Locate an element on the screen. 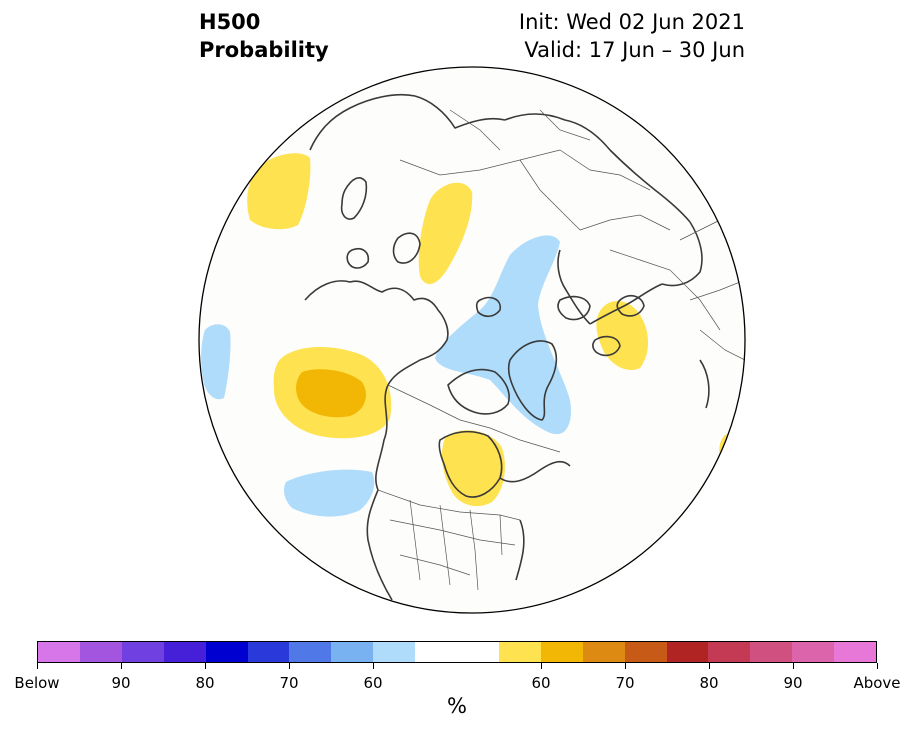 This screenshot has width=915, height=732. west-pacific-anomaly is located at coordinates (279, 191).